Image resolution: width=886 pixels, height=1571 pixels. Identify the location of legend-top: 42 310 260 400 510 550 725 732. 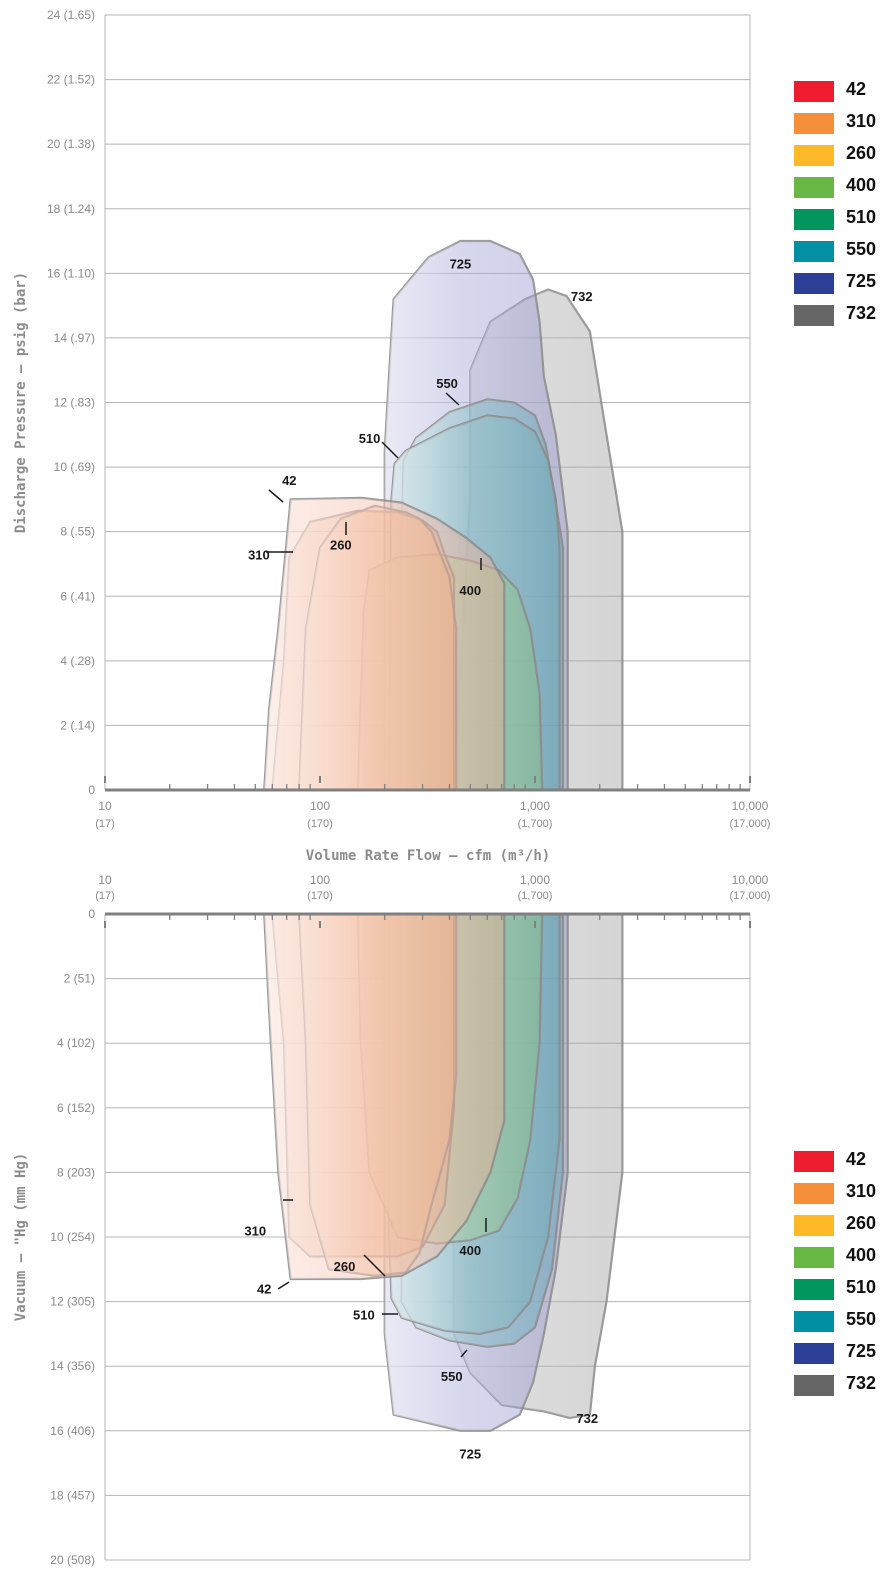
(839, 205).